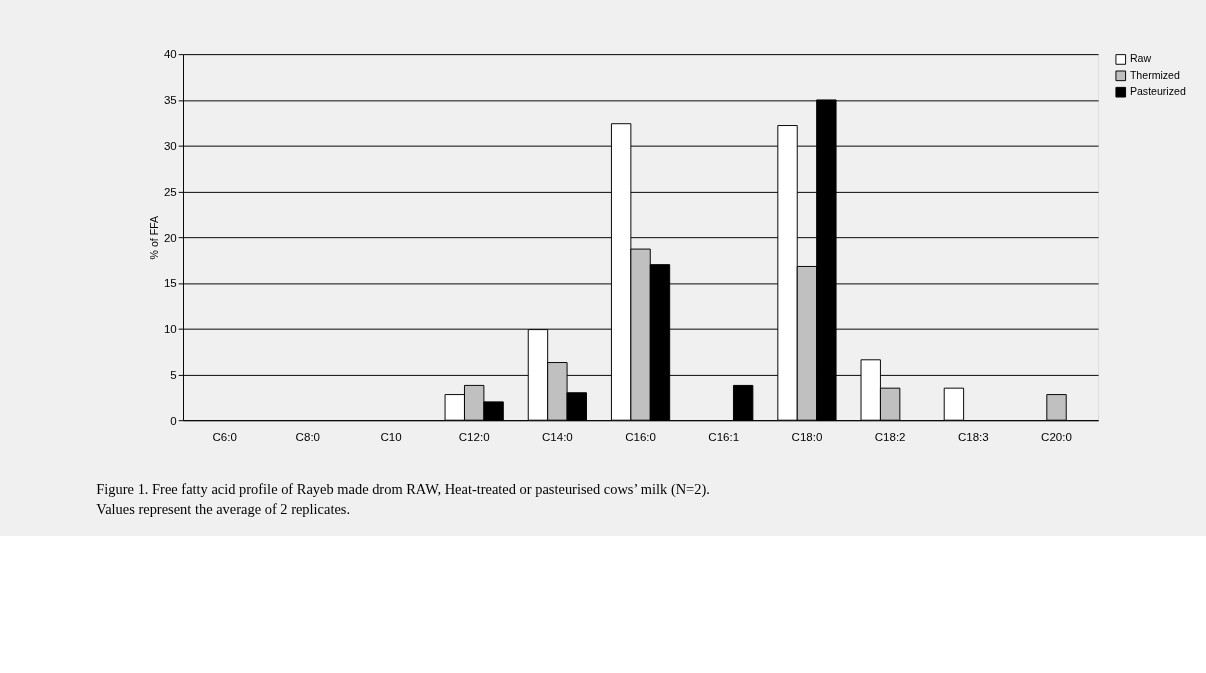 The height and width of the screenshot is (673, 1206). What do you see at coordinates (724, 436) in the screenshot?
I see `x-tick-label: C16:1` at bounding box center [724, 436].